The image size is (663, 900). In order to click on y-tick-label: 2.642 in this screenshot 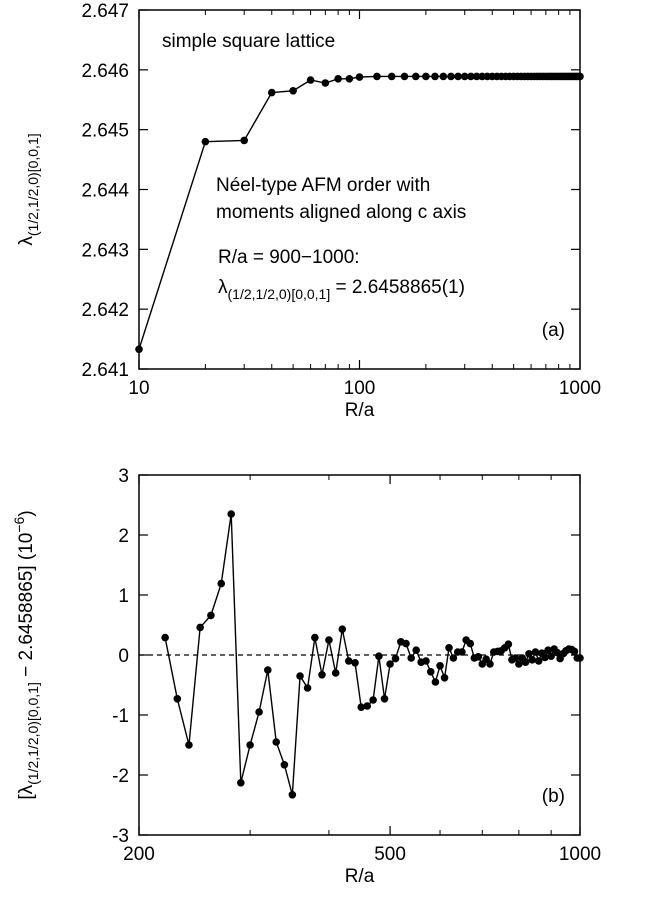, I will do `click(105, 310)`.